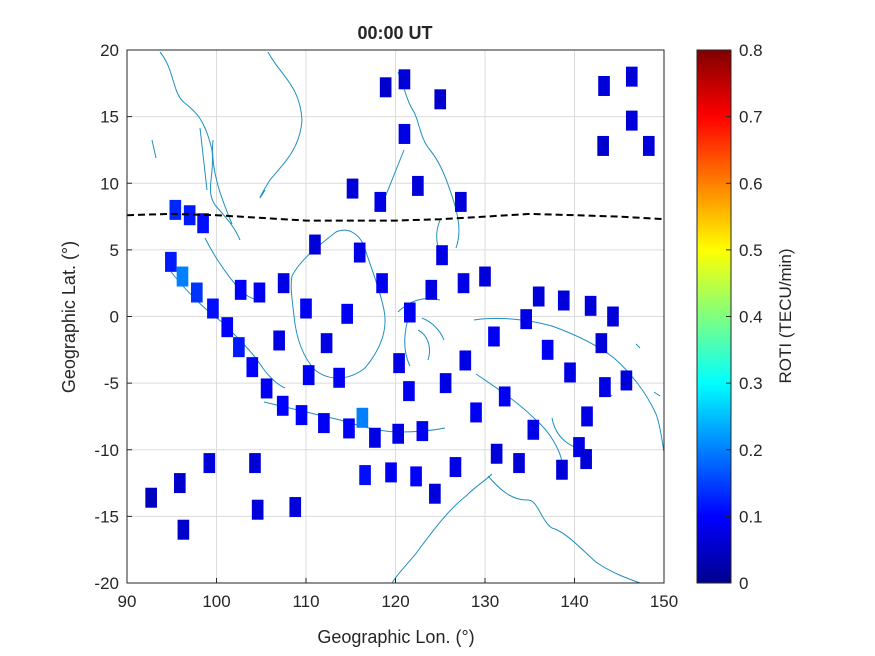 Image resolution: width=875 pixels, height=656 pixels. What do you see at coordinates (109, 183) in the screenshot?
I see `y-tick-label: 10` at bounding box center [109, 183].